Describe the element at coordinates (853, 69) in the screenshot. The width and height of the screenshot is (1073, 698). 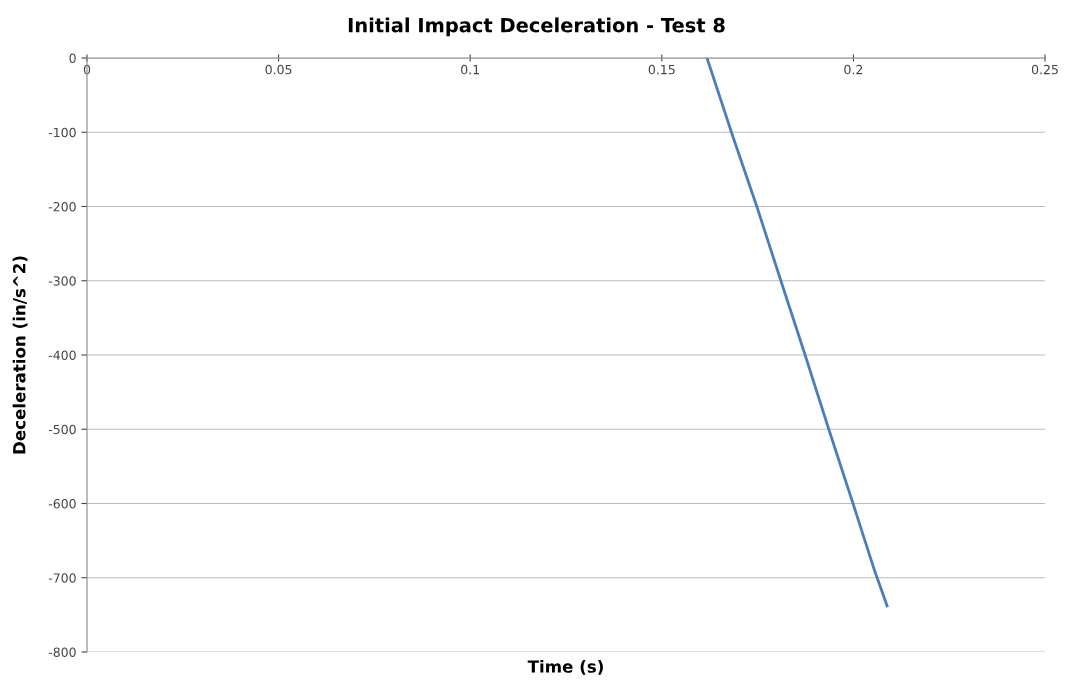
I see `x-tick-label: 0.2` at that location.